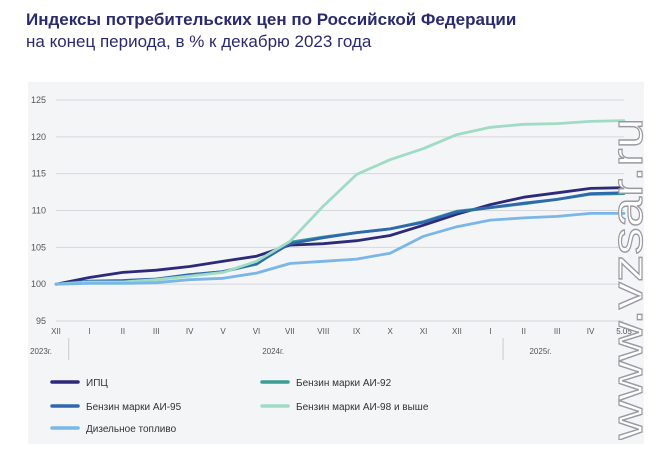  What do you see at coordinates (357, 331) in the screenshot?
I see `x-tick-label: IX` at bounding box center [357, 331].